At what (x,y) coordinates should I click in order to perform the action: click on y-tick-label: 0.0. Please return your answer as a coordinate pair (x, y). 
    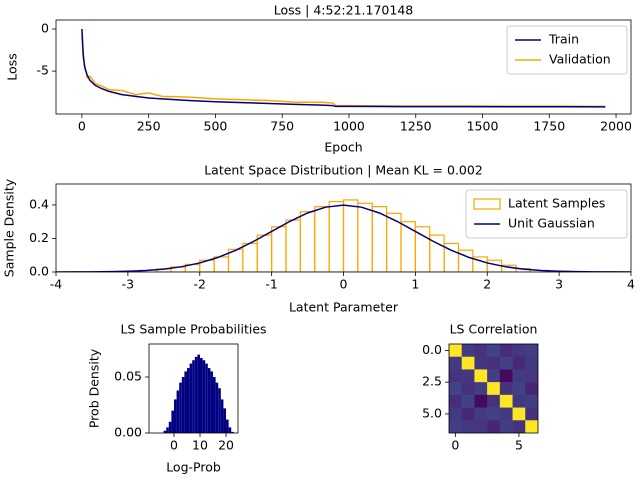
    Looking at the image, I should click on (39, 271).